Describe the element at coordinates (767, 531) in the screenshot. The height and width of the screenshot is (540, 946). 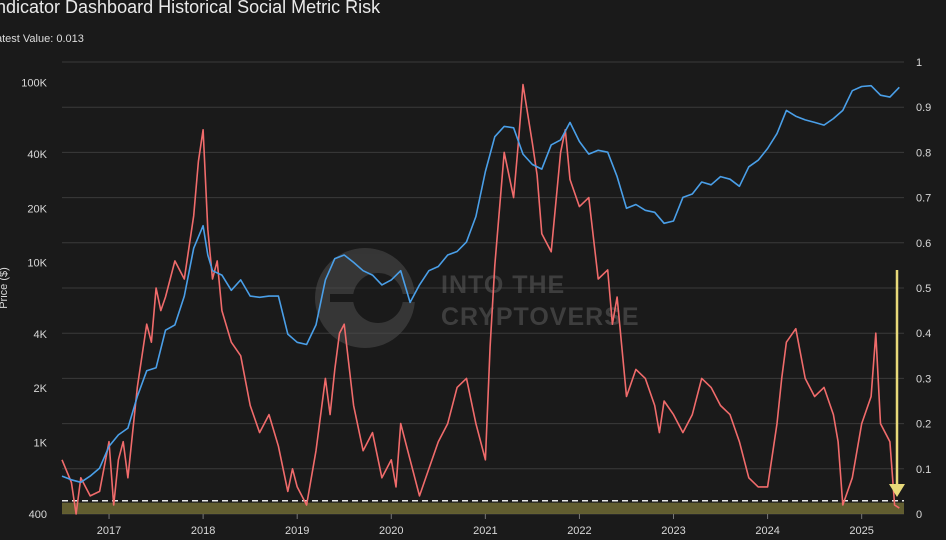
I see `x-axis-tick: 2024` at that location.